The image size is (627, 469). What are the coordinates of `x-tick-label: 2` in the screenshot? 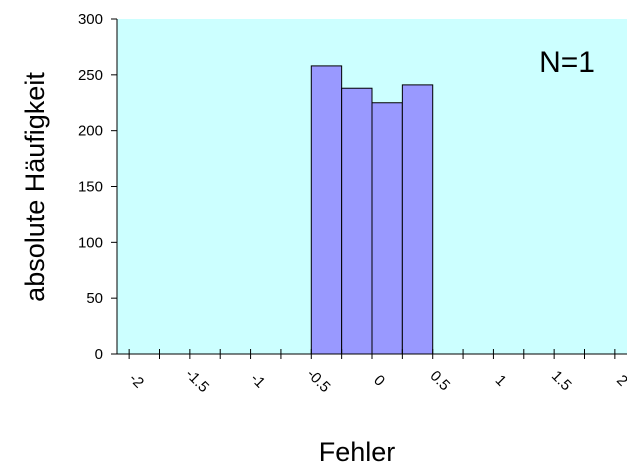 It's located at (620, 381).